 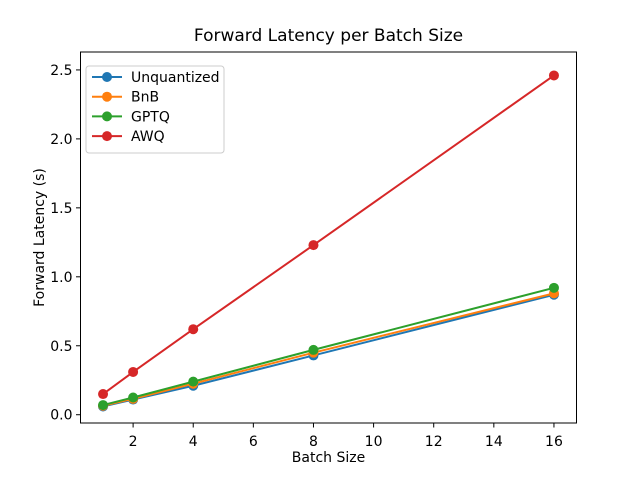 I want to click on x-tick-label: 12, so click(x=434, y=442).